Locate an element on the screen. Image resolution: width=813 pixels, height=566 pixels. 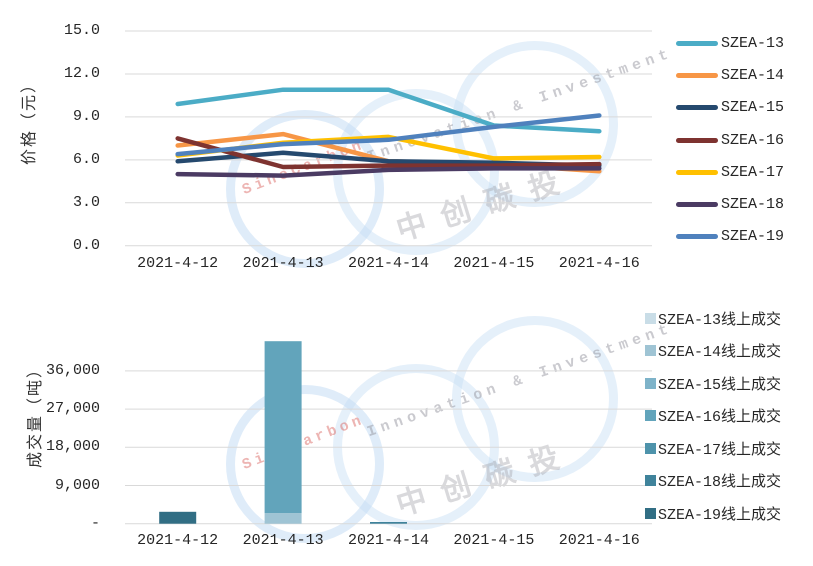
legend-label: SZEA-17 is located at coordinates (753, 172).